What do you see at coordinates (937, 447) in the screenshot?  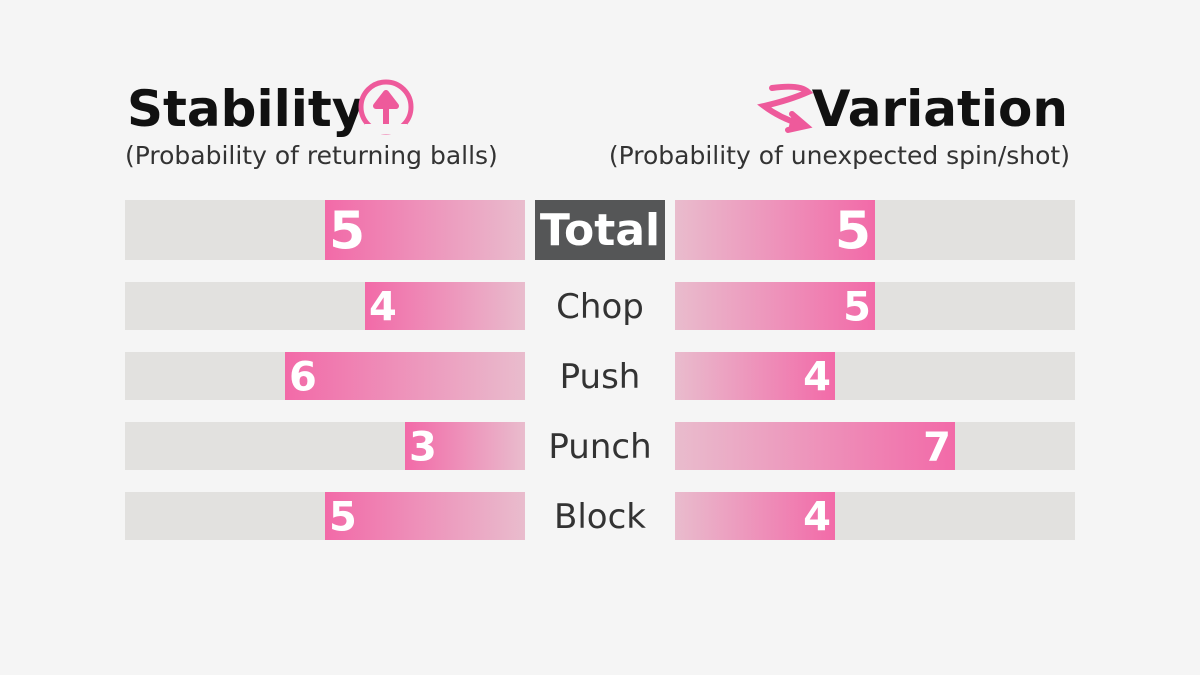 I see `value-label: 7` at bounding box center [937, 447].